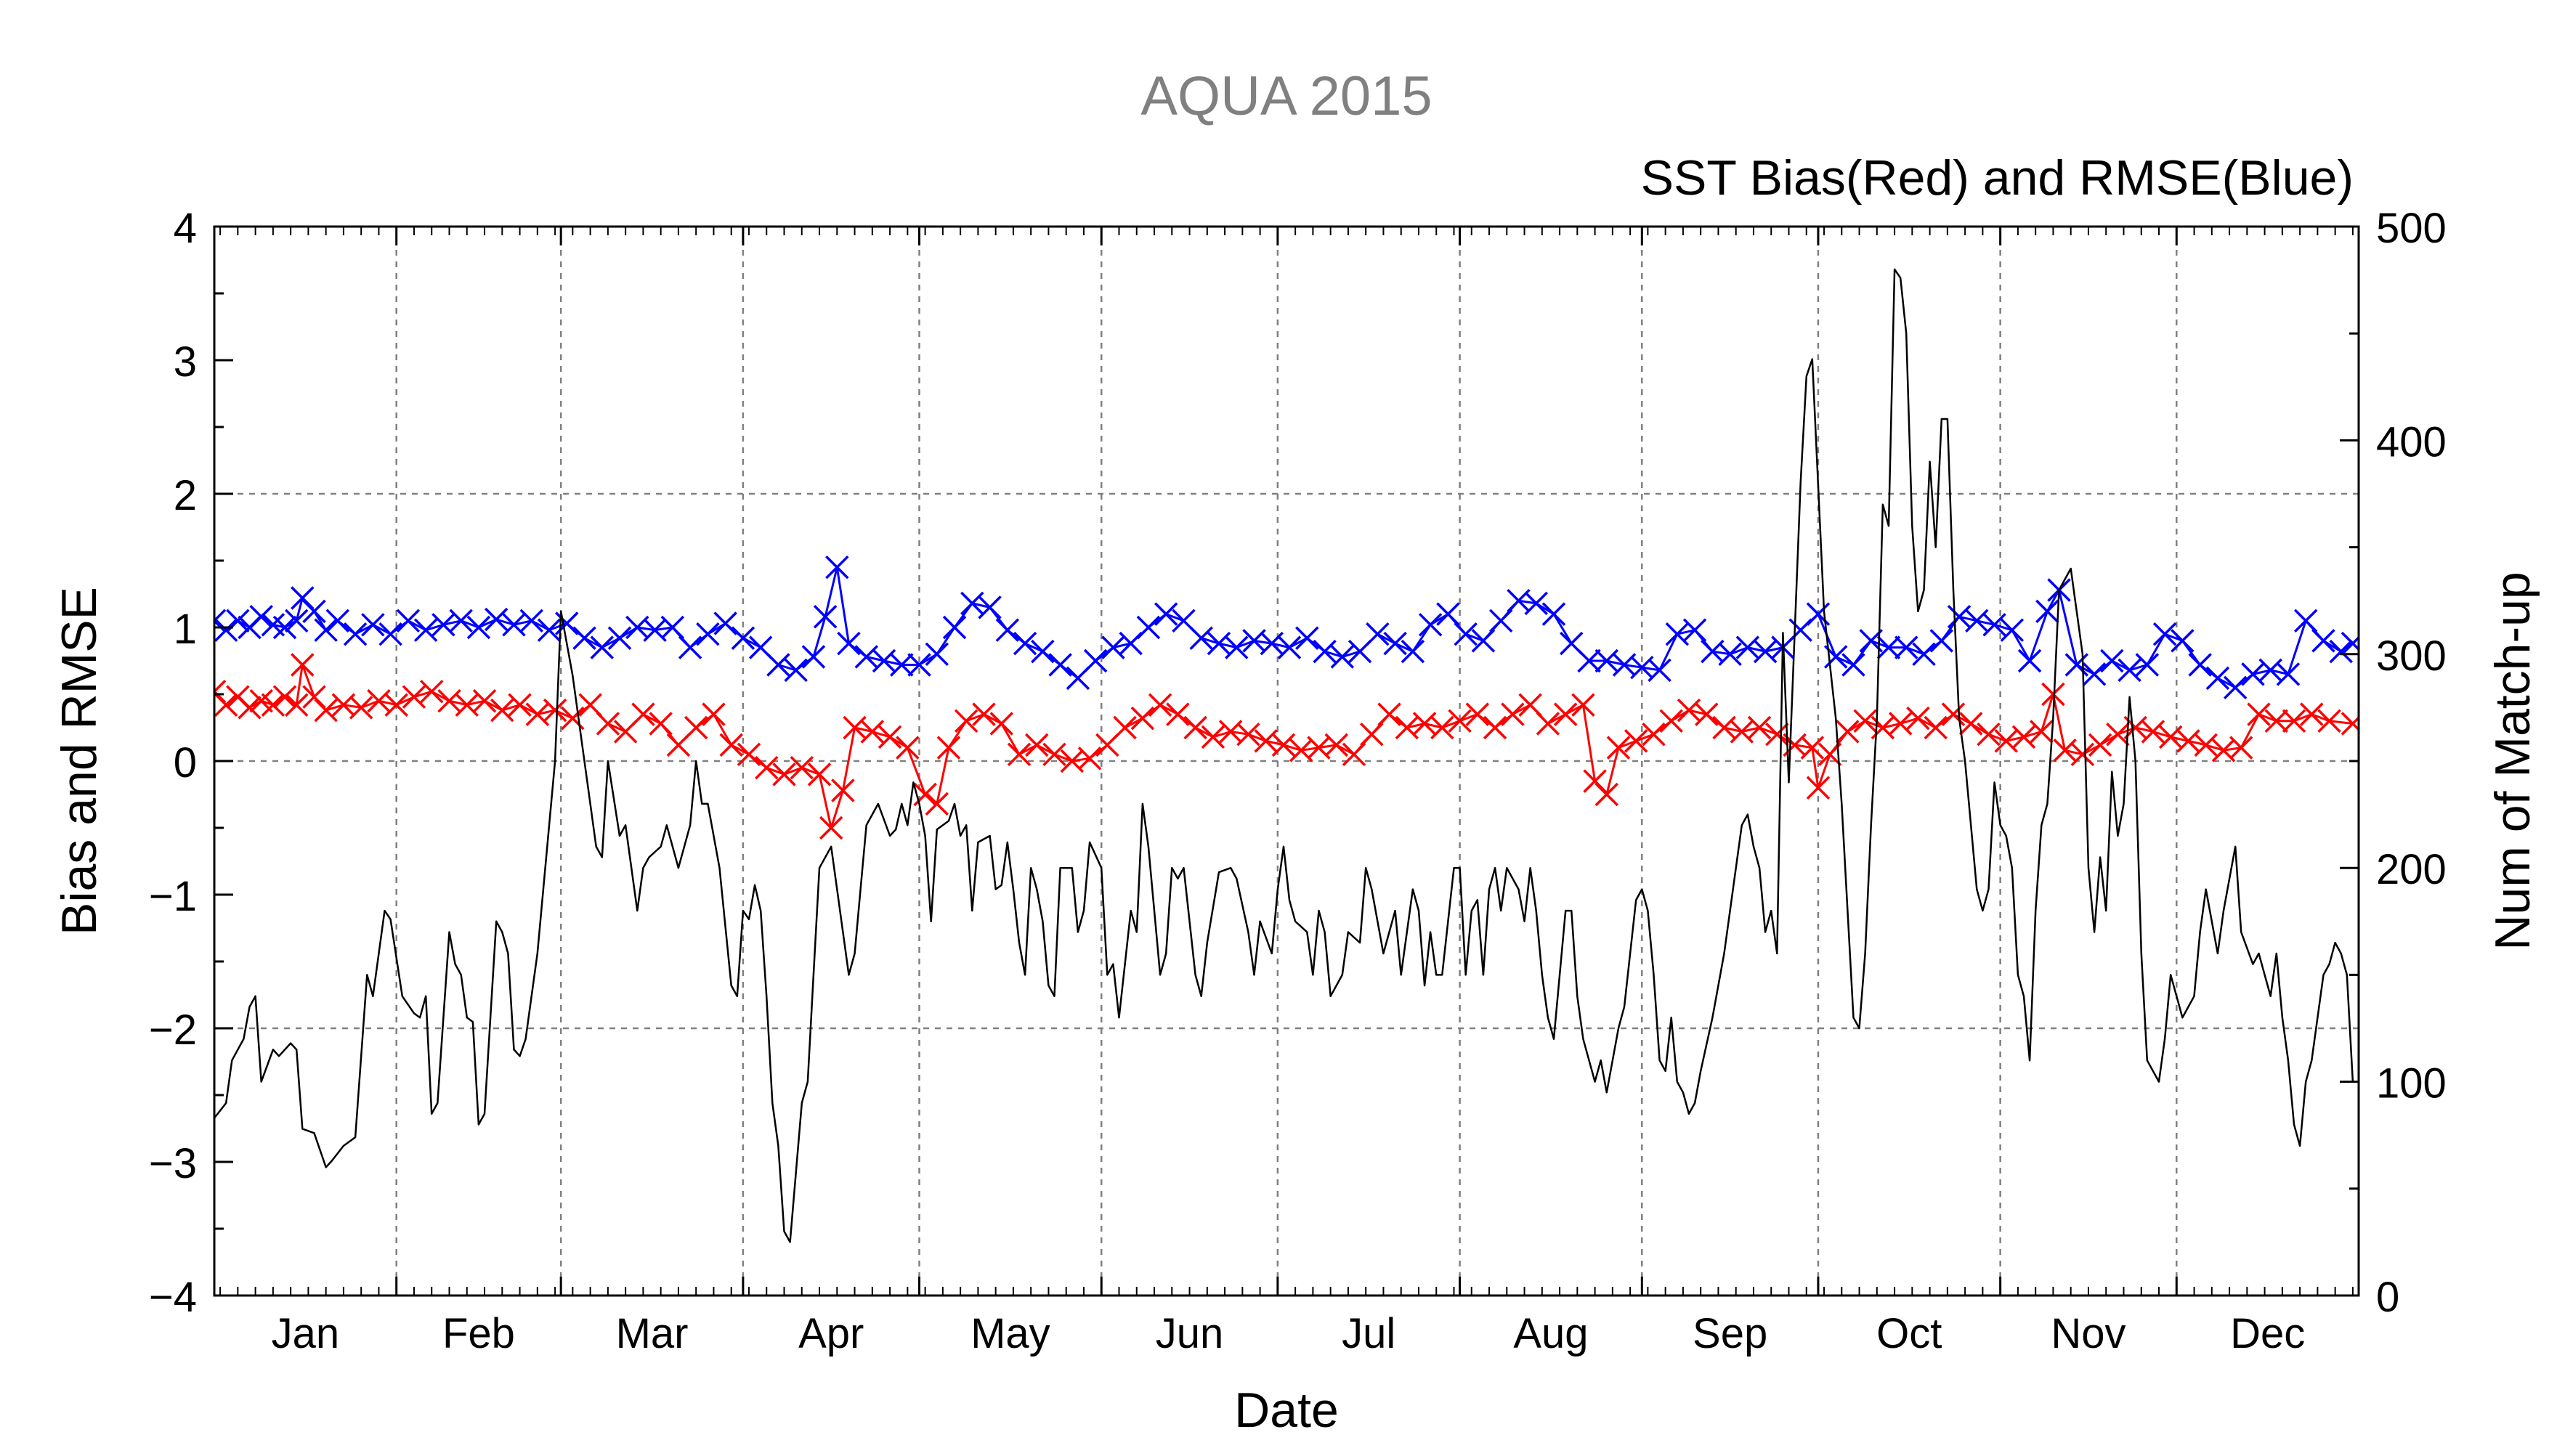 The height and width of the screenshot is (1456, 2549). Describe the element at coordinates (80, 761) in the screenshot. I see `y-axis-label: Bias and RMSE` at that location.